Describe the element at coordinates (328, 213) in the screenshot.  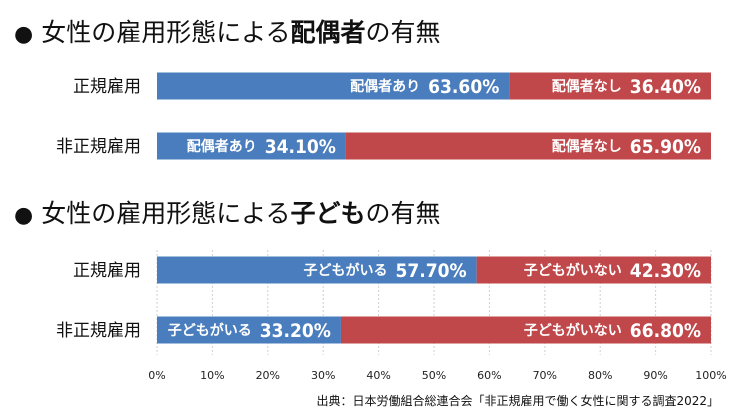
I see `title-bold: 子ども` at that location.